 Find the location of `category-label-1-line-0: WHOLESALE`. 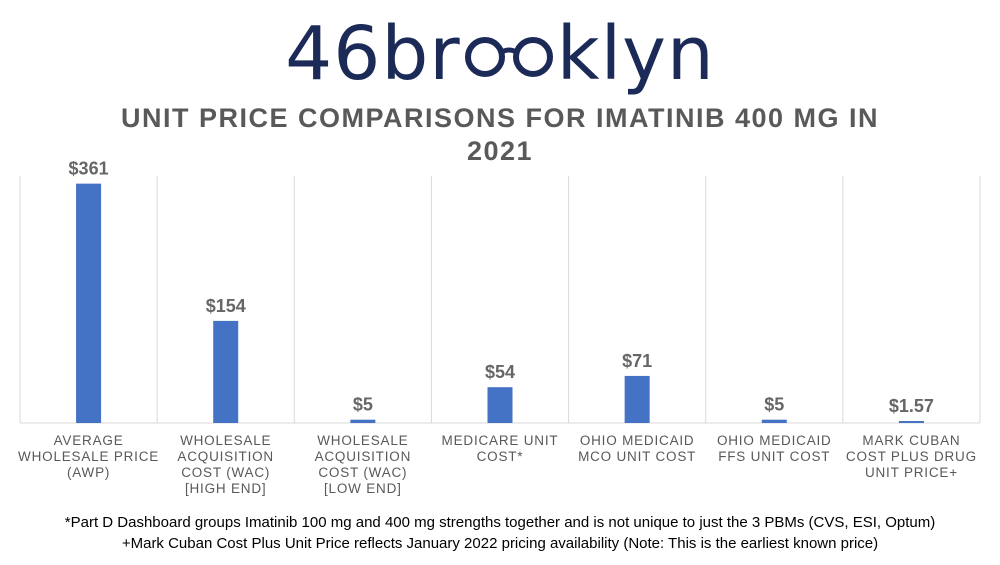

category-label-1-line-0: WHOLESALE is located at coordinates (225, 440).